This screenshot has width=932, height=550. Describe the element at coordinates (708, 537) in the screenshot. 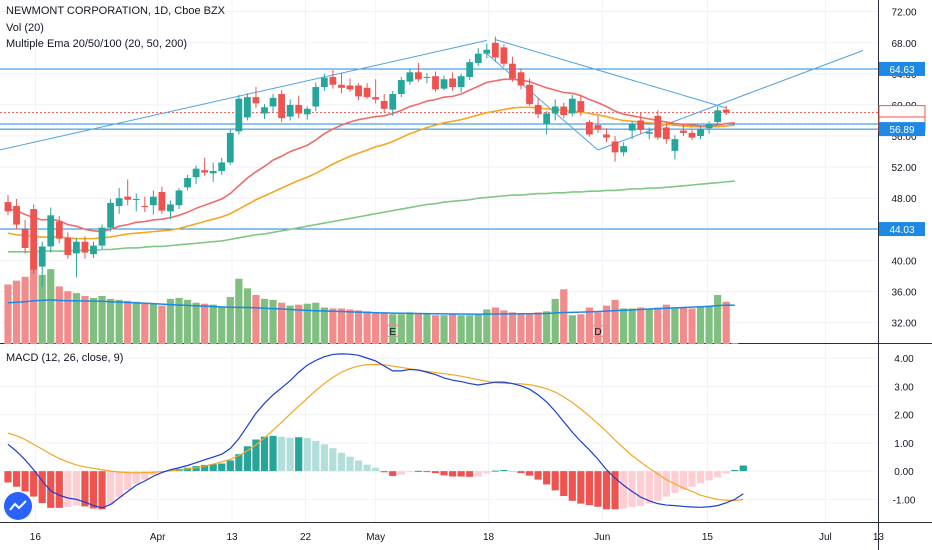

I see `time-axis-label: 15` at that location.